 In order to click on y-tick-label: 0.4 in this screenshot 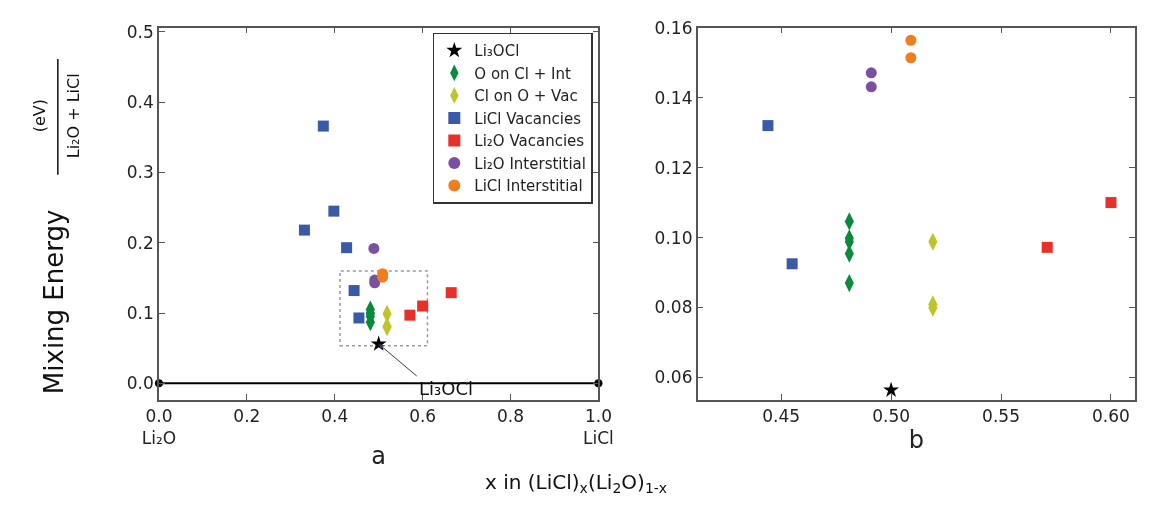, I will do `click(140, 102)`.